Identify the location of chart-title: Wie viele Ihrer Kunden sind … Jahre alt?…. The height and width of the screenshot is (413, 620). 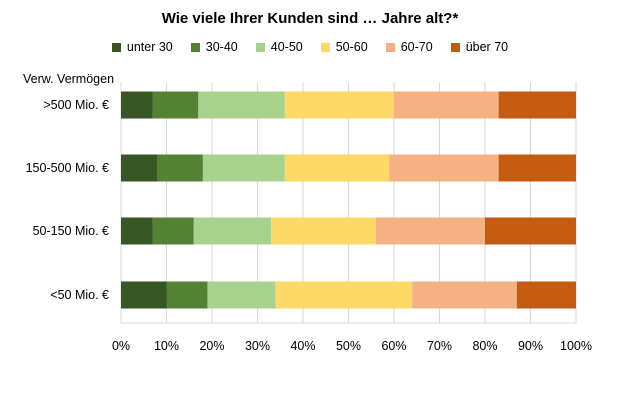
(310, 18).